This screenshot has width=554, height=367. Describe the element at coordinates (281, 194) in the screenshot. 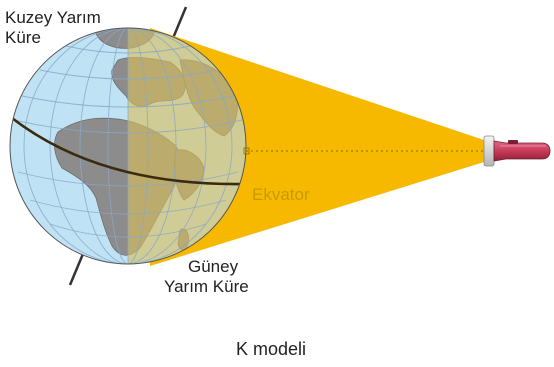

I see `equator-label: Ekvator` at that location.